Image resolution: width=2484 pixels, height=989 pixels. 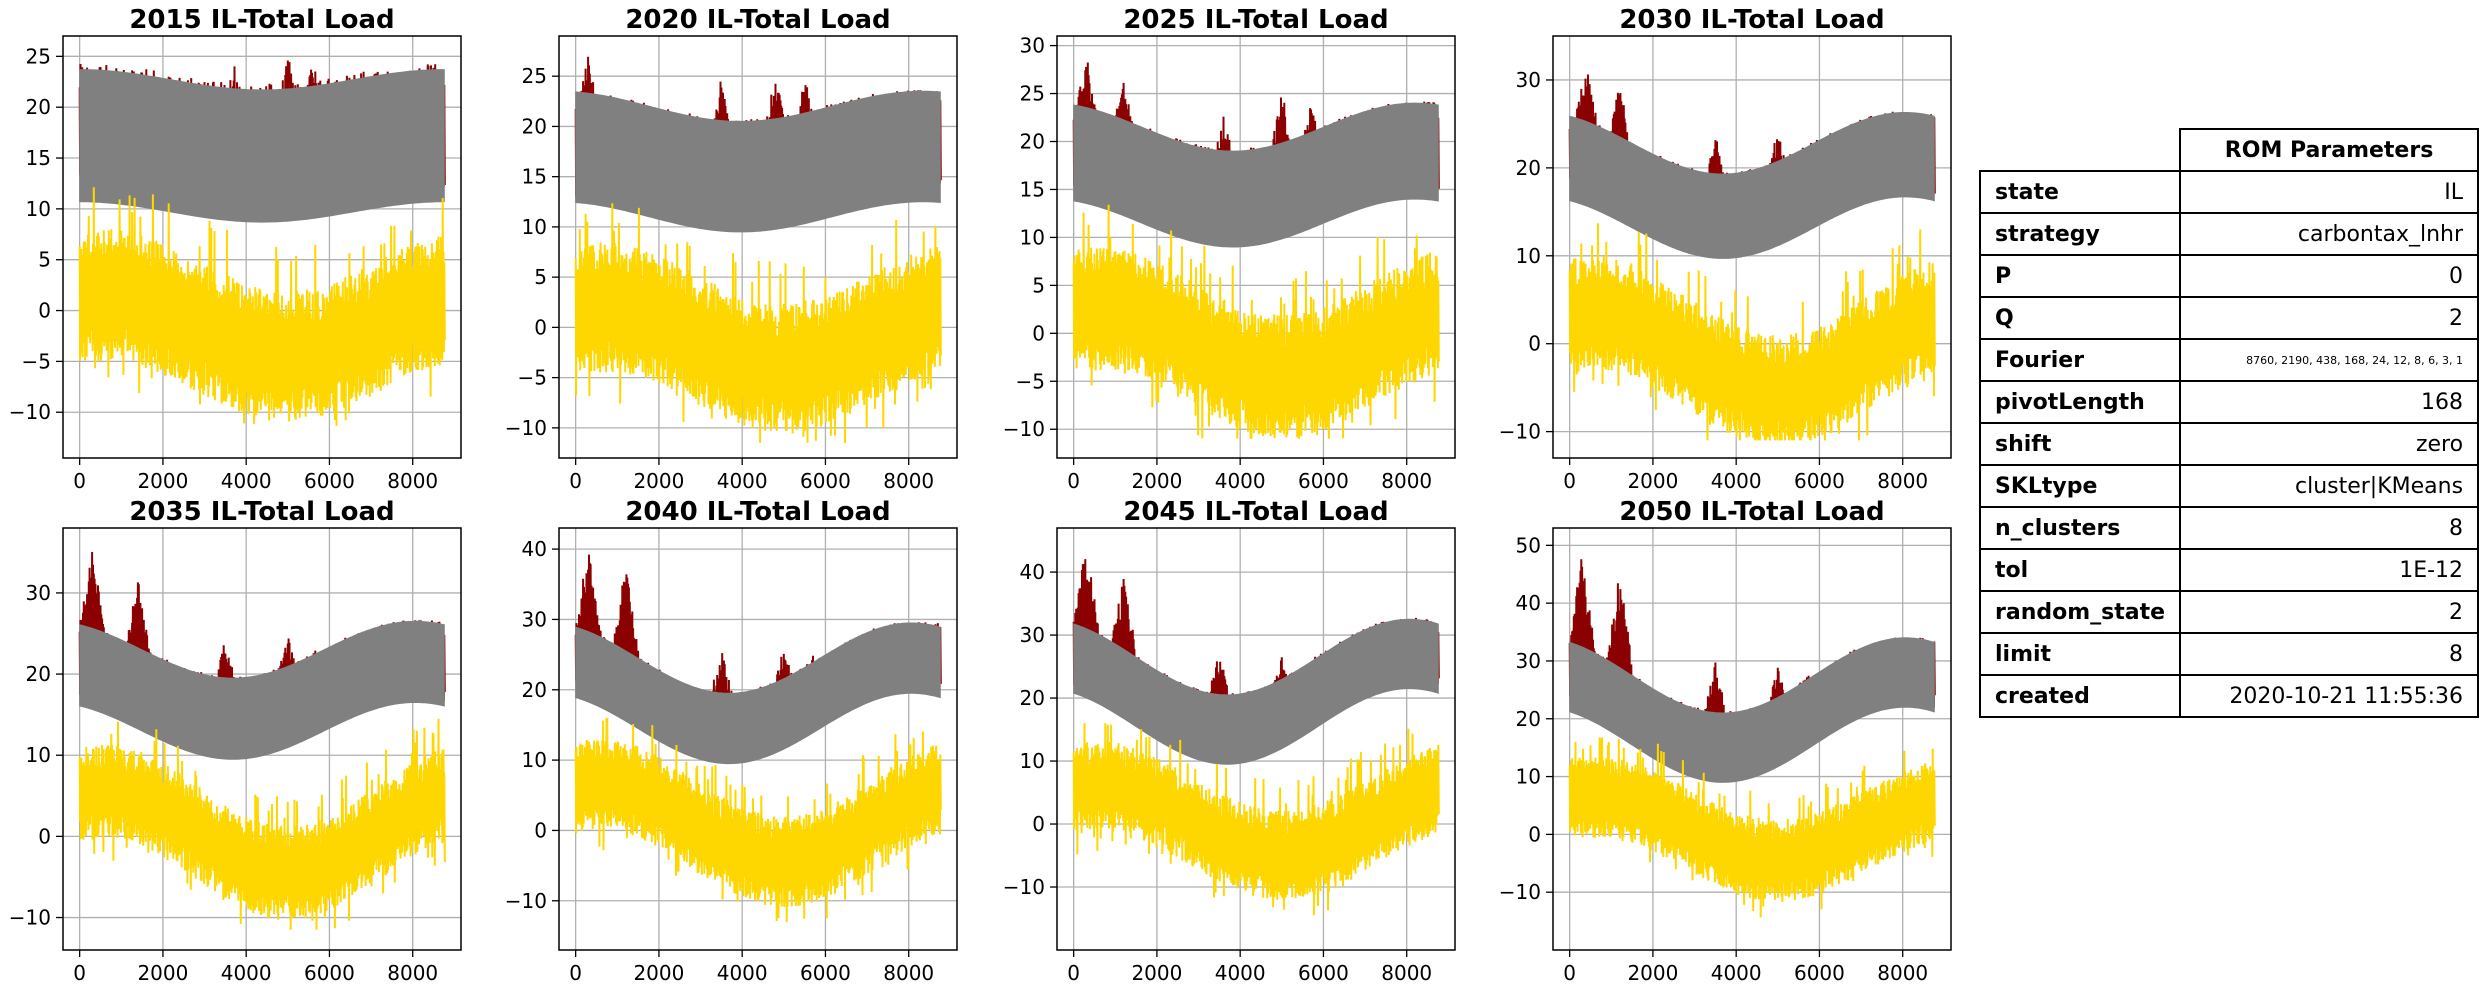 What do you see at coordinates (1751, 512) in the screenshot?
I see `chart-title: 2050 IL-Total Load` at bounding box center [1751, 512].